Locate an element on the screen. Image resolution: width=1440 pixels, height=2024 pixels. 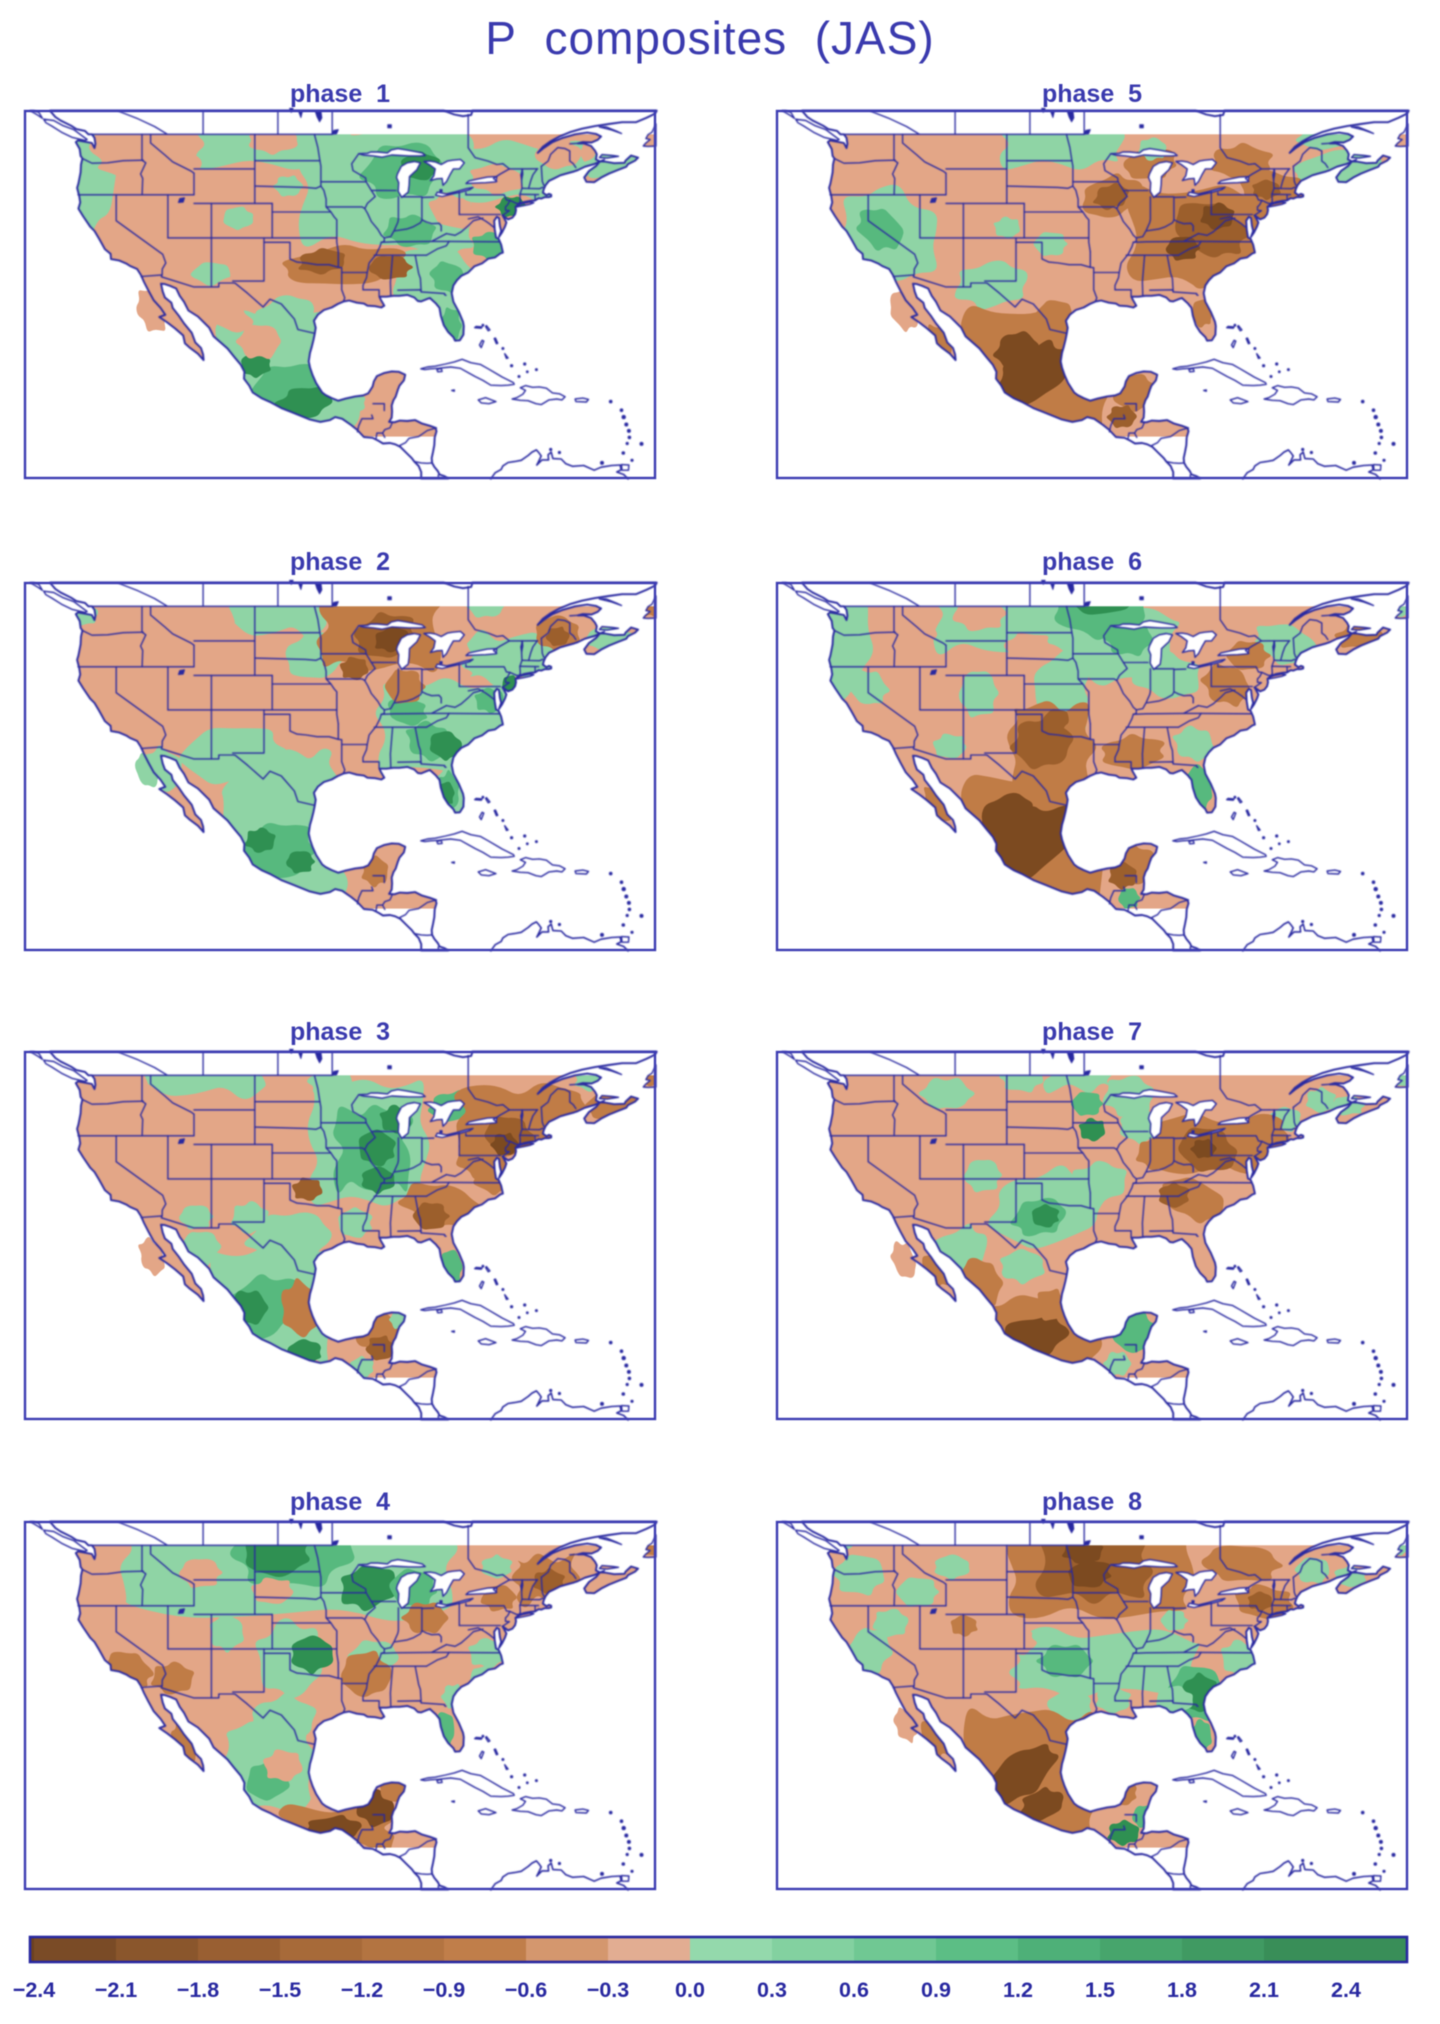
svg-text: 1.5 is located at coordinates (1100, 1990).